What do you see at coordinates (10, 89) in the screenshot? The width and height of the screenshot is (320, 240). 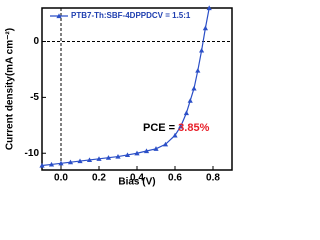 I see `y-axis-title: Current density(mA cm⁻²)` at bounding box center [10, 89].